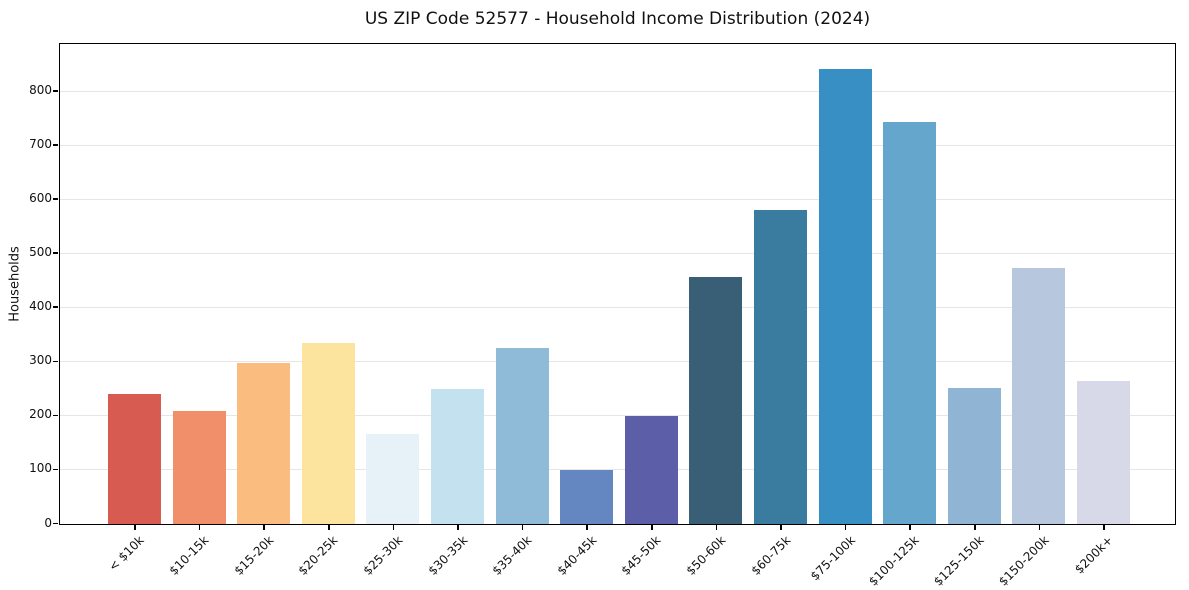  Describe the element at coordinates (40, 198) in the screenshot. I see `y-tick-label: 600` at that location.